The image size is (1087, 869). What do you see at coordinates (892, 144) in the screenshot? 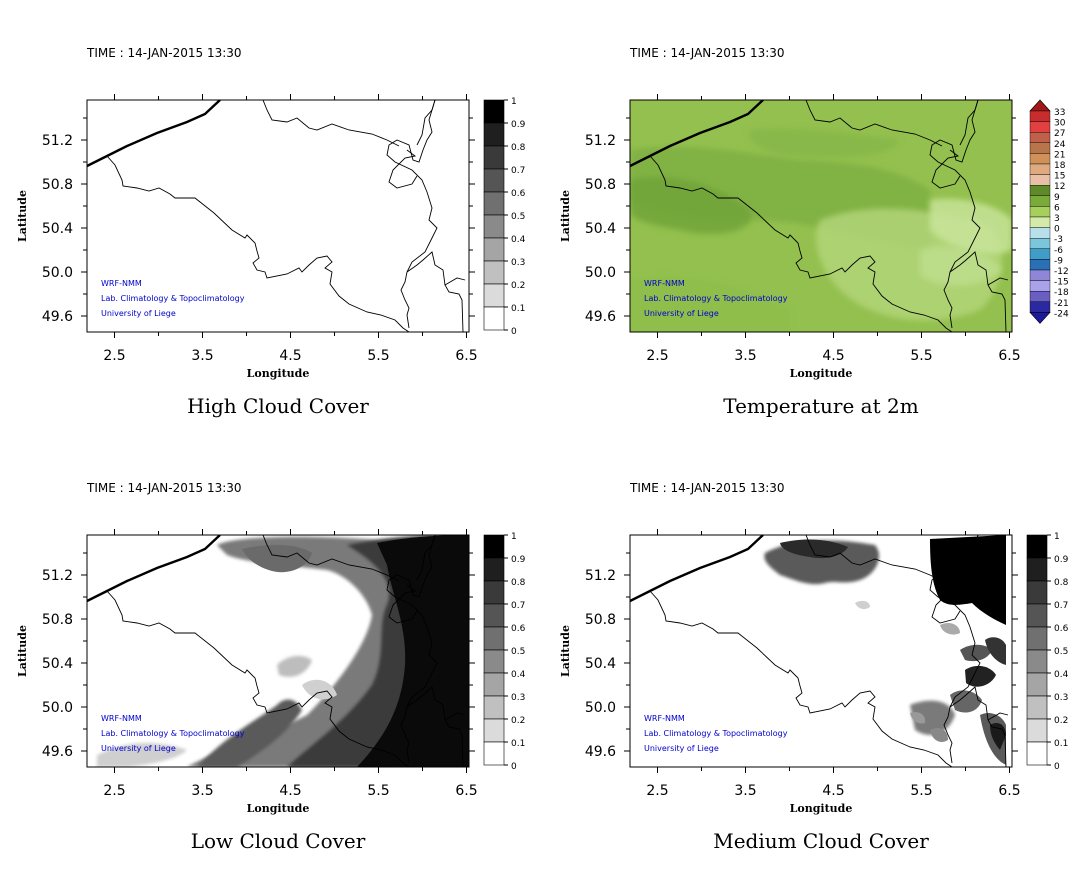
I see `border-netherlands` at bounding box center [892, 144].